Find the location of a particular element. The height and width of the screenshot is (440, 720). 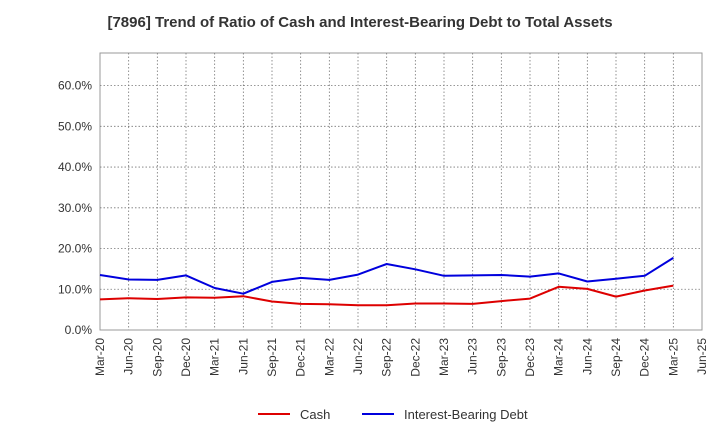

x-tick-label: Sep-24 is located at coordinates (616, 357).